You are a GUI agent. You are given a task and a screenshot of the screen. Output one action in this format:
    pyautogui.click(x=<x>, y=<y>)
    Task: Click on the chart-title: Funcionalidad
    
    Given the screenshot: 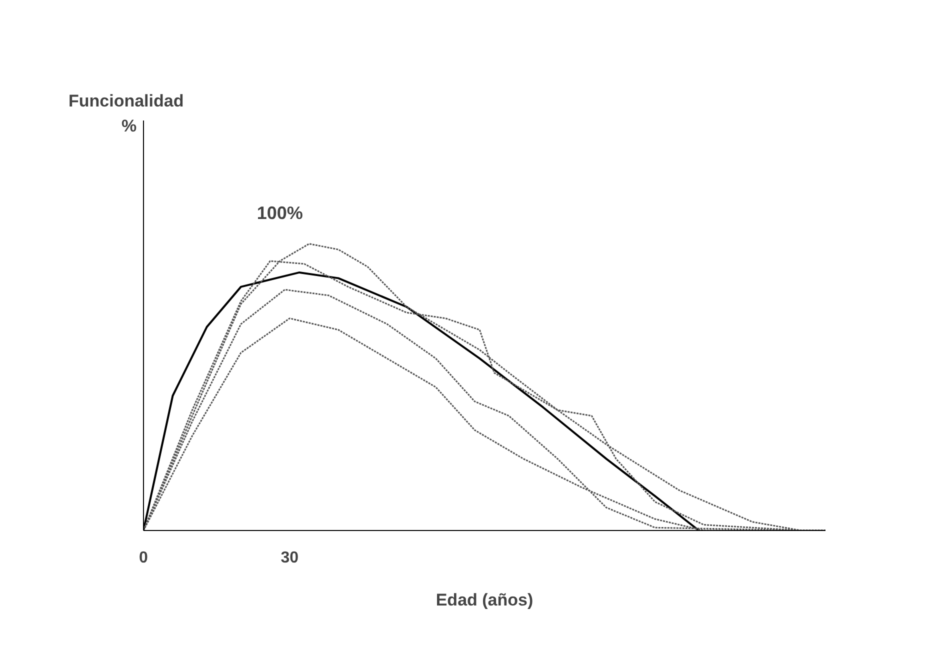 What is the action you would take?
    pyautogui.click(x=126, y=101)
    